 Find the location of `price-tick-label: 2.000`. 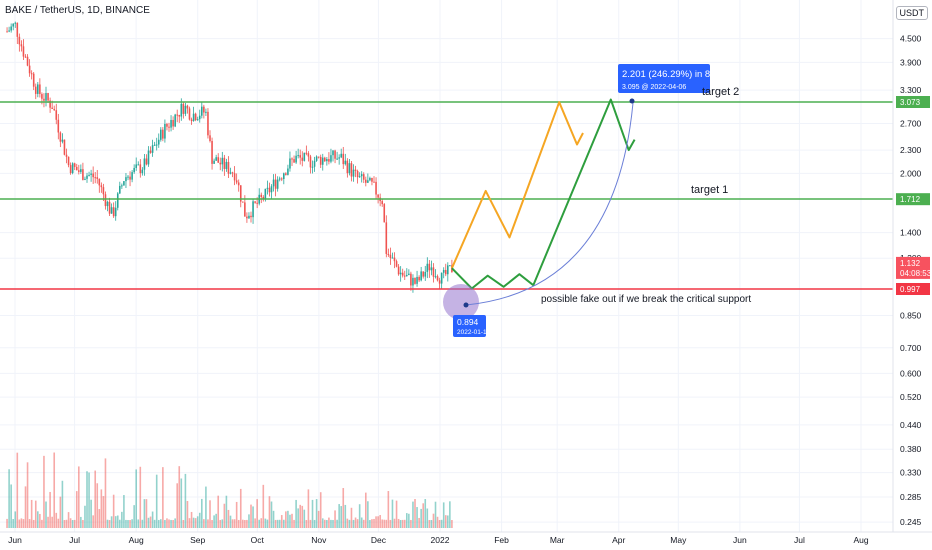

price-tick-label: 2.000 is located at coordinates (911, 173).